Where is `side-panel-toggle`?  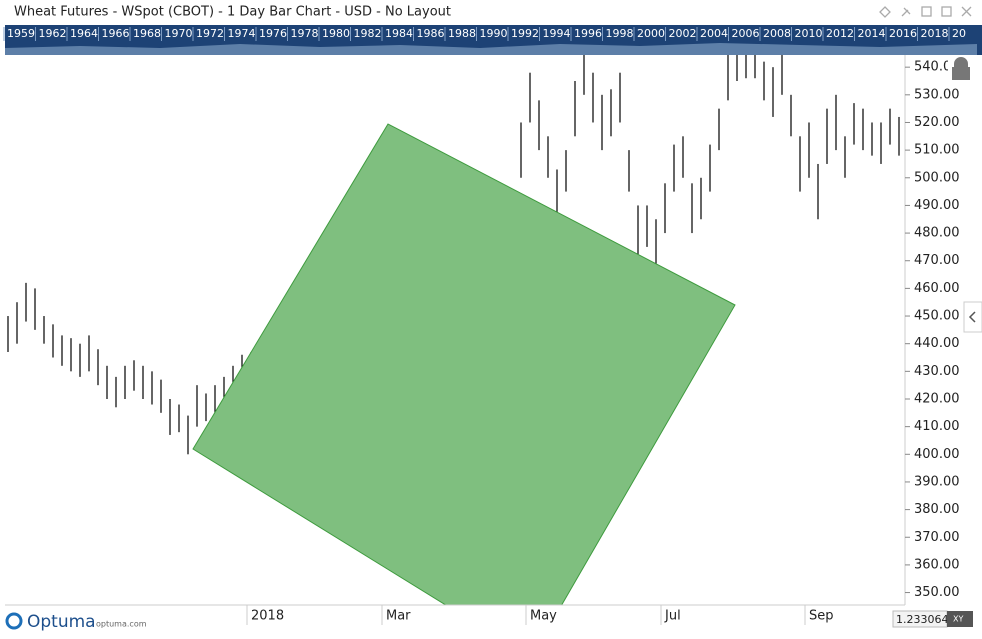
side-panel-toggle is located at coordinates (972, 317).